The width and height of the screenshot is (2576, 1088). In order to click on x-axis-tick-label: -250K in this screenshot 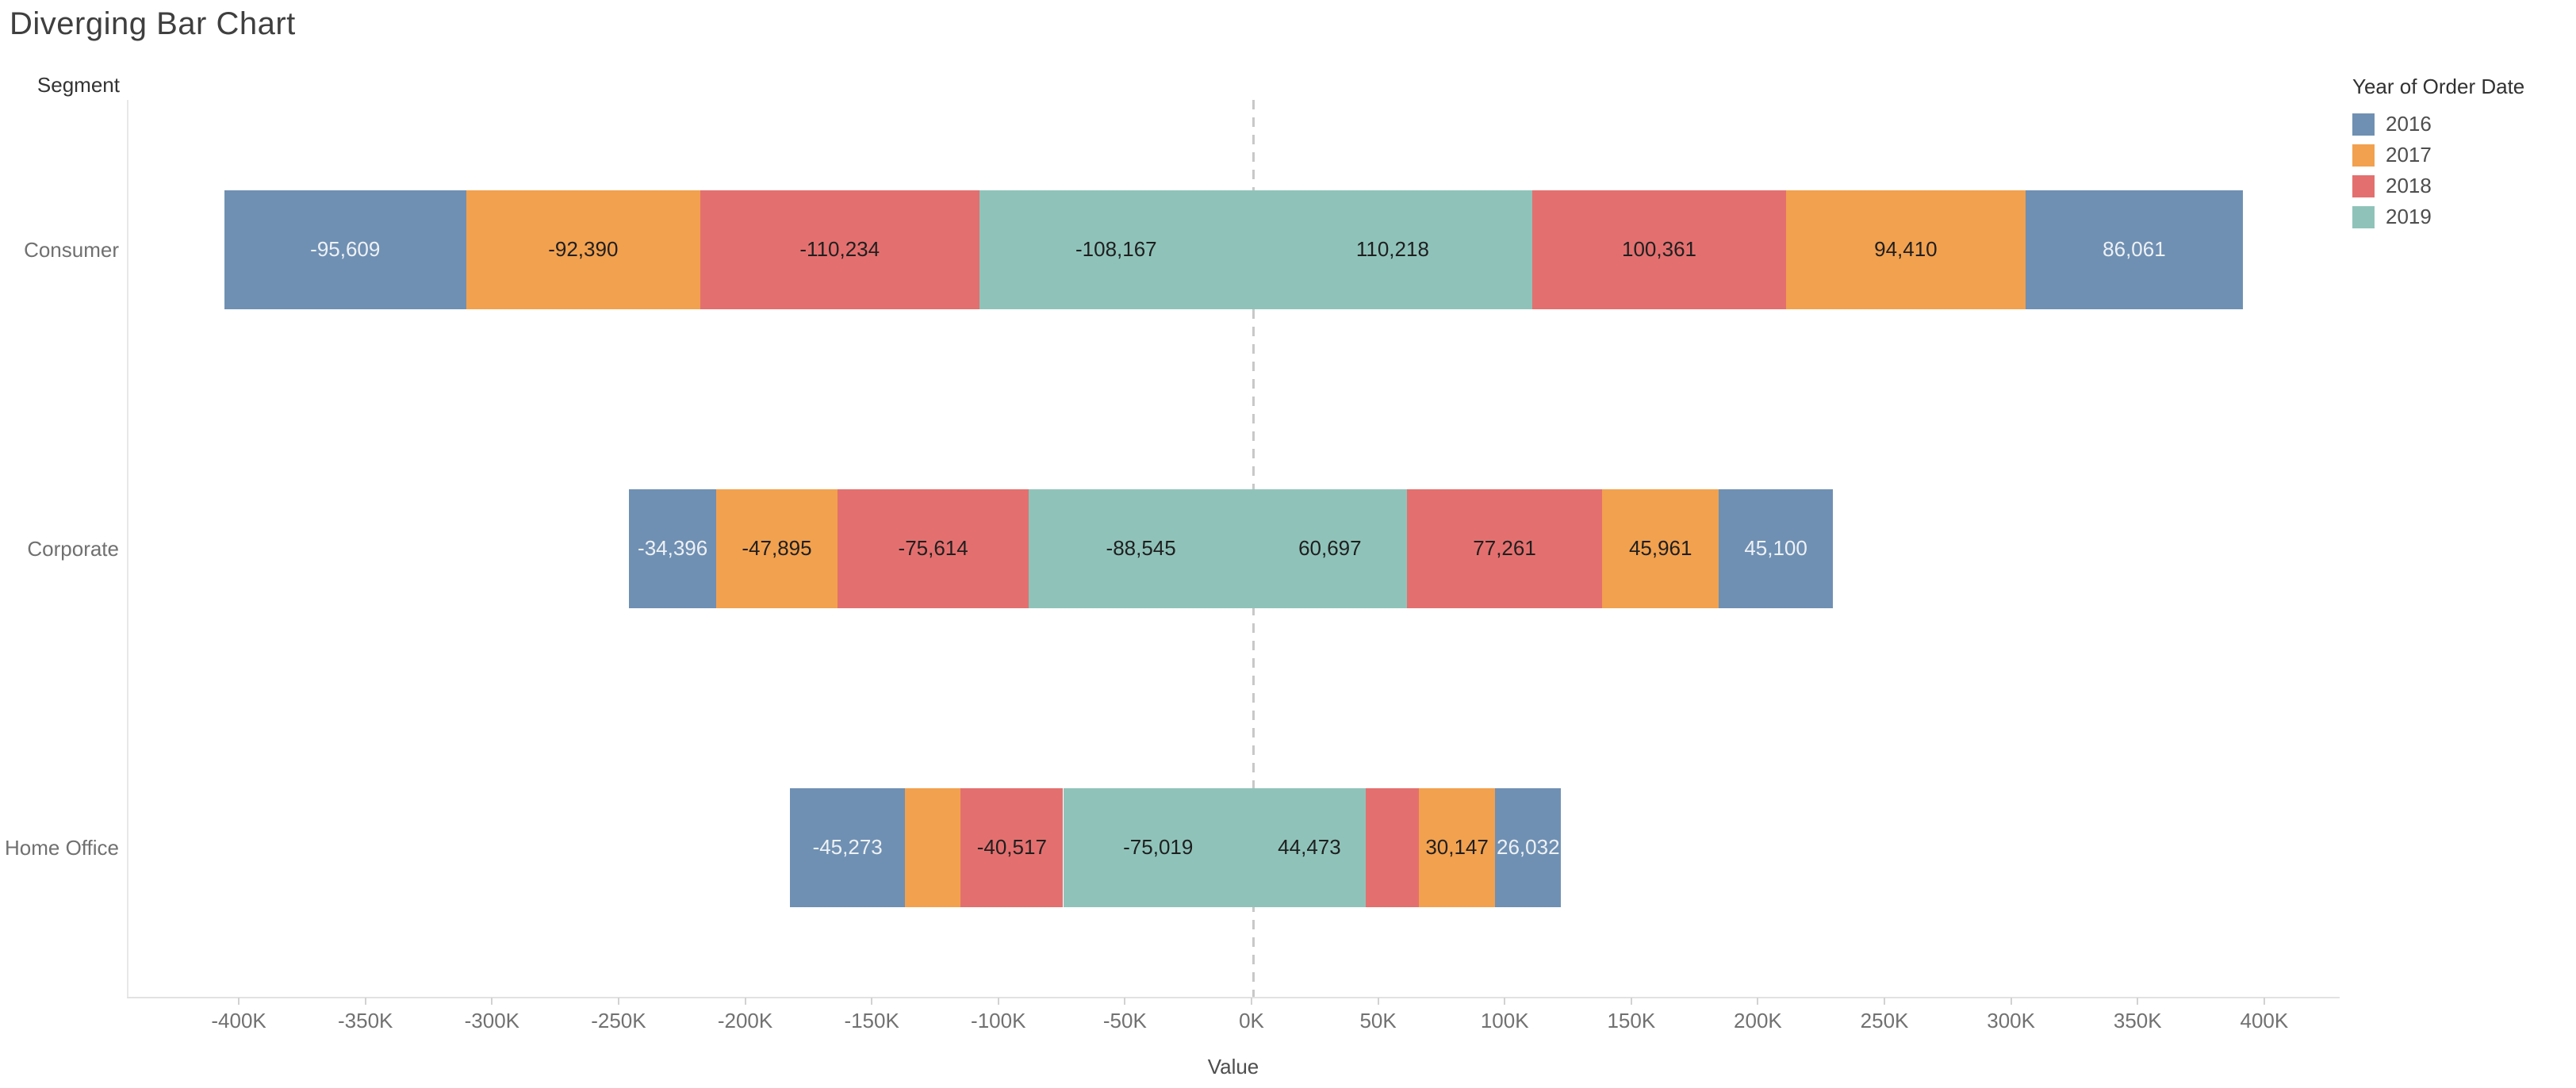, I will do `click(618, 1020)`.